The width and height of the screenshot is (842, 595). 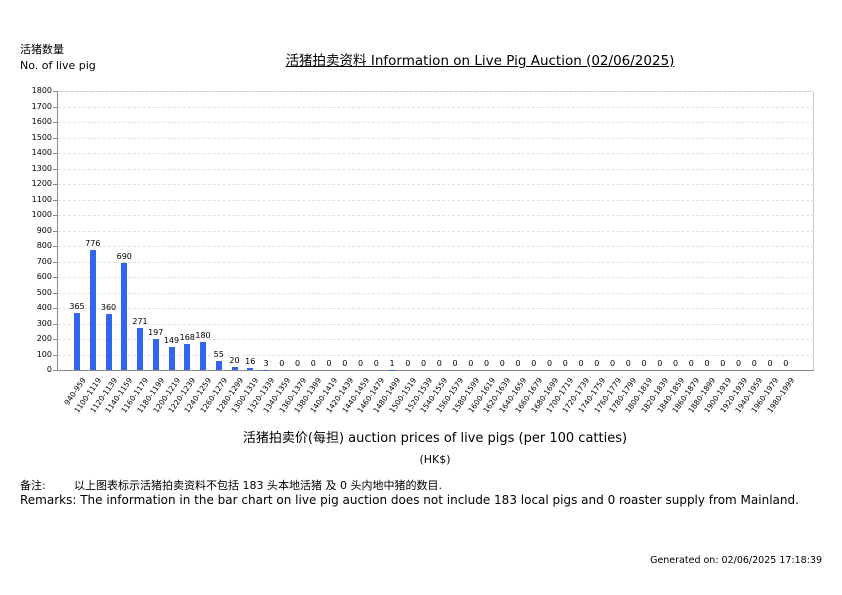 I want to click on y-tick-label: 1400, so click(x=41, y=152).